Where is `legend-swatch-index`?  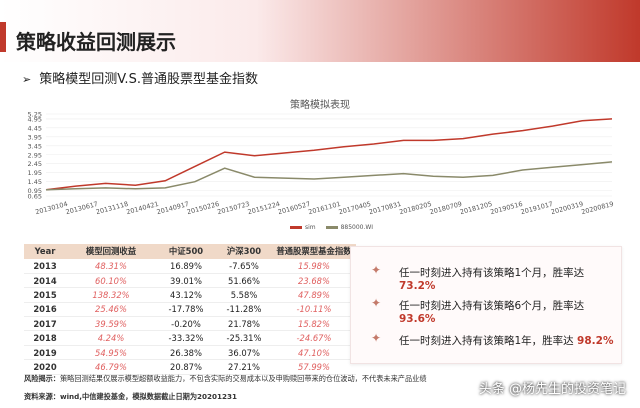
legend-swatch-index is located at coordinates (331, 227).